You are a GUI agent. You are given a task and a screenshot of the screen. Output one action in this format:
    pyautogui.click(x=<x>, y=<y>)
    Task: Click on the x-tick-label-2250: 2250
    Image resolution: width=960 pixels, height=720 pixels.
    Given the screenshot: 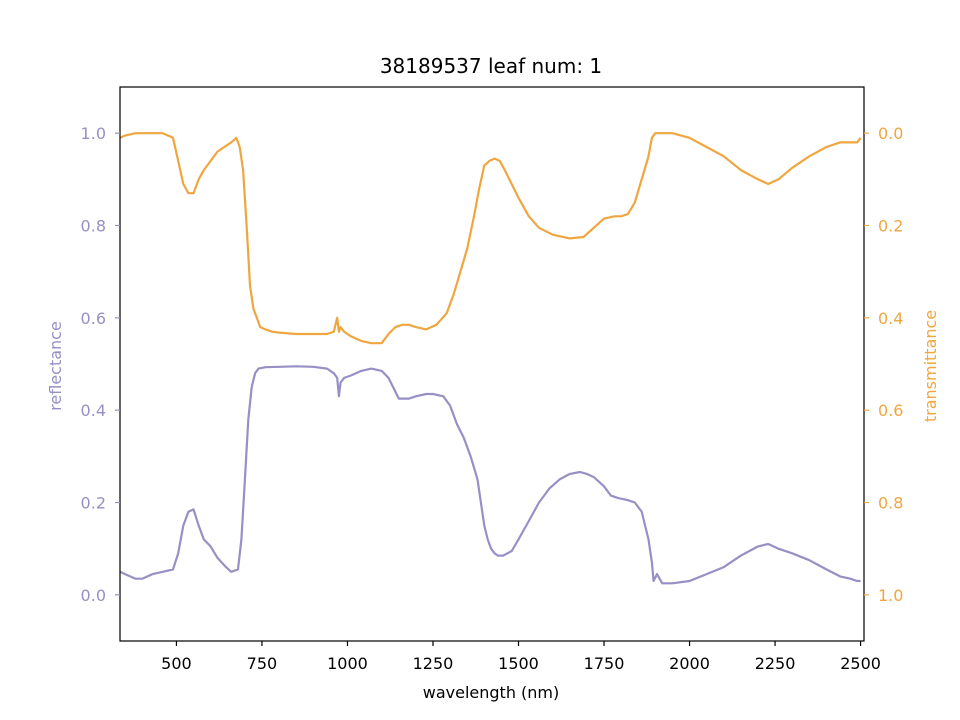 What is the action you would take?
    pyautogui.click(x=775, y=663)
    